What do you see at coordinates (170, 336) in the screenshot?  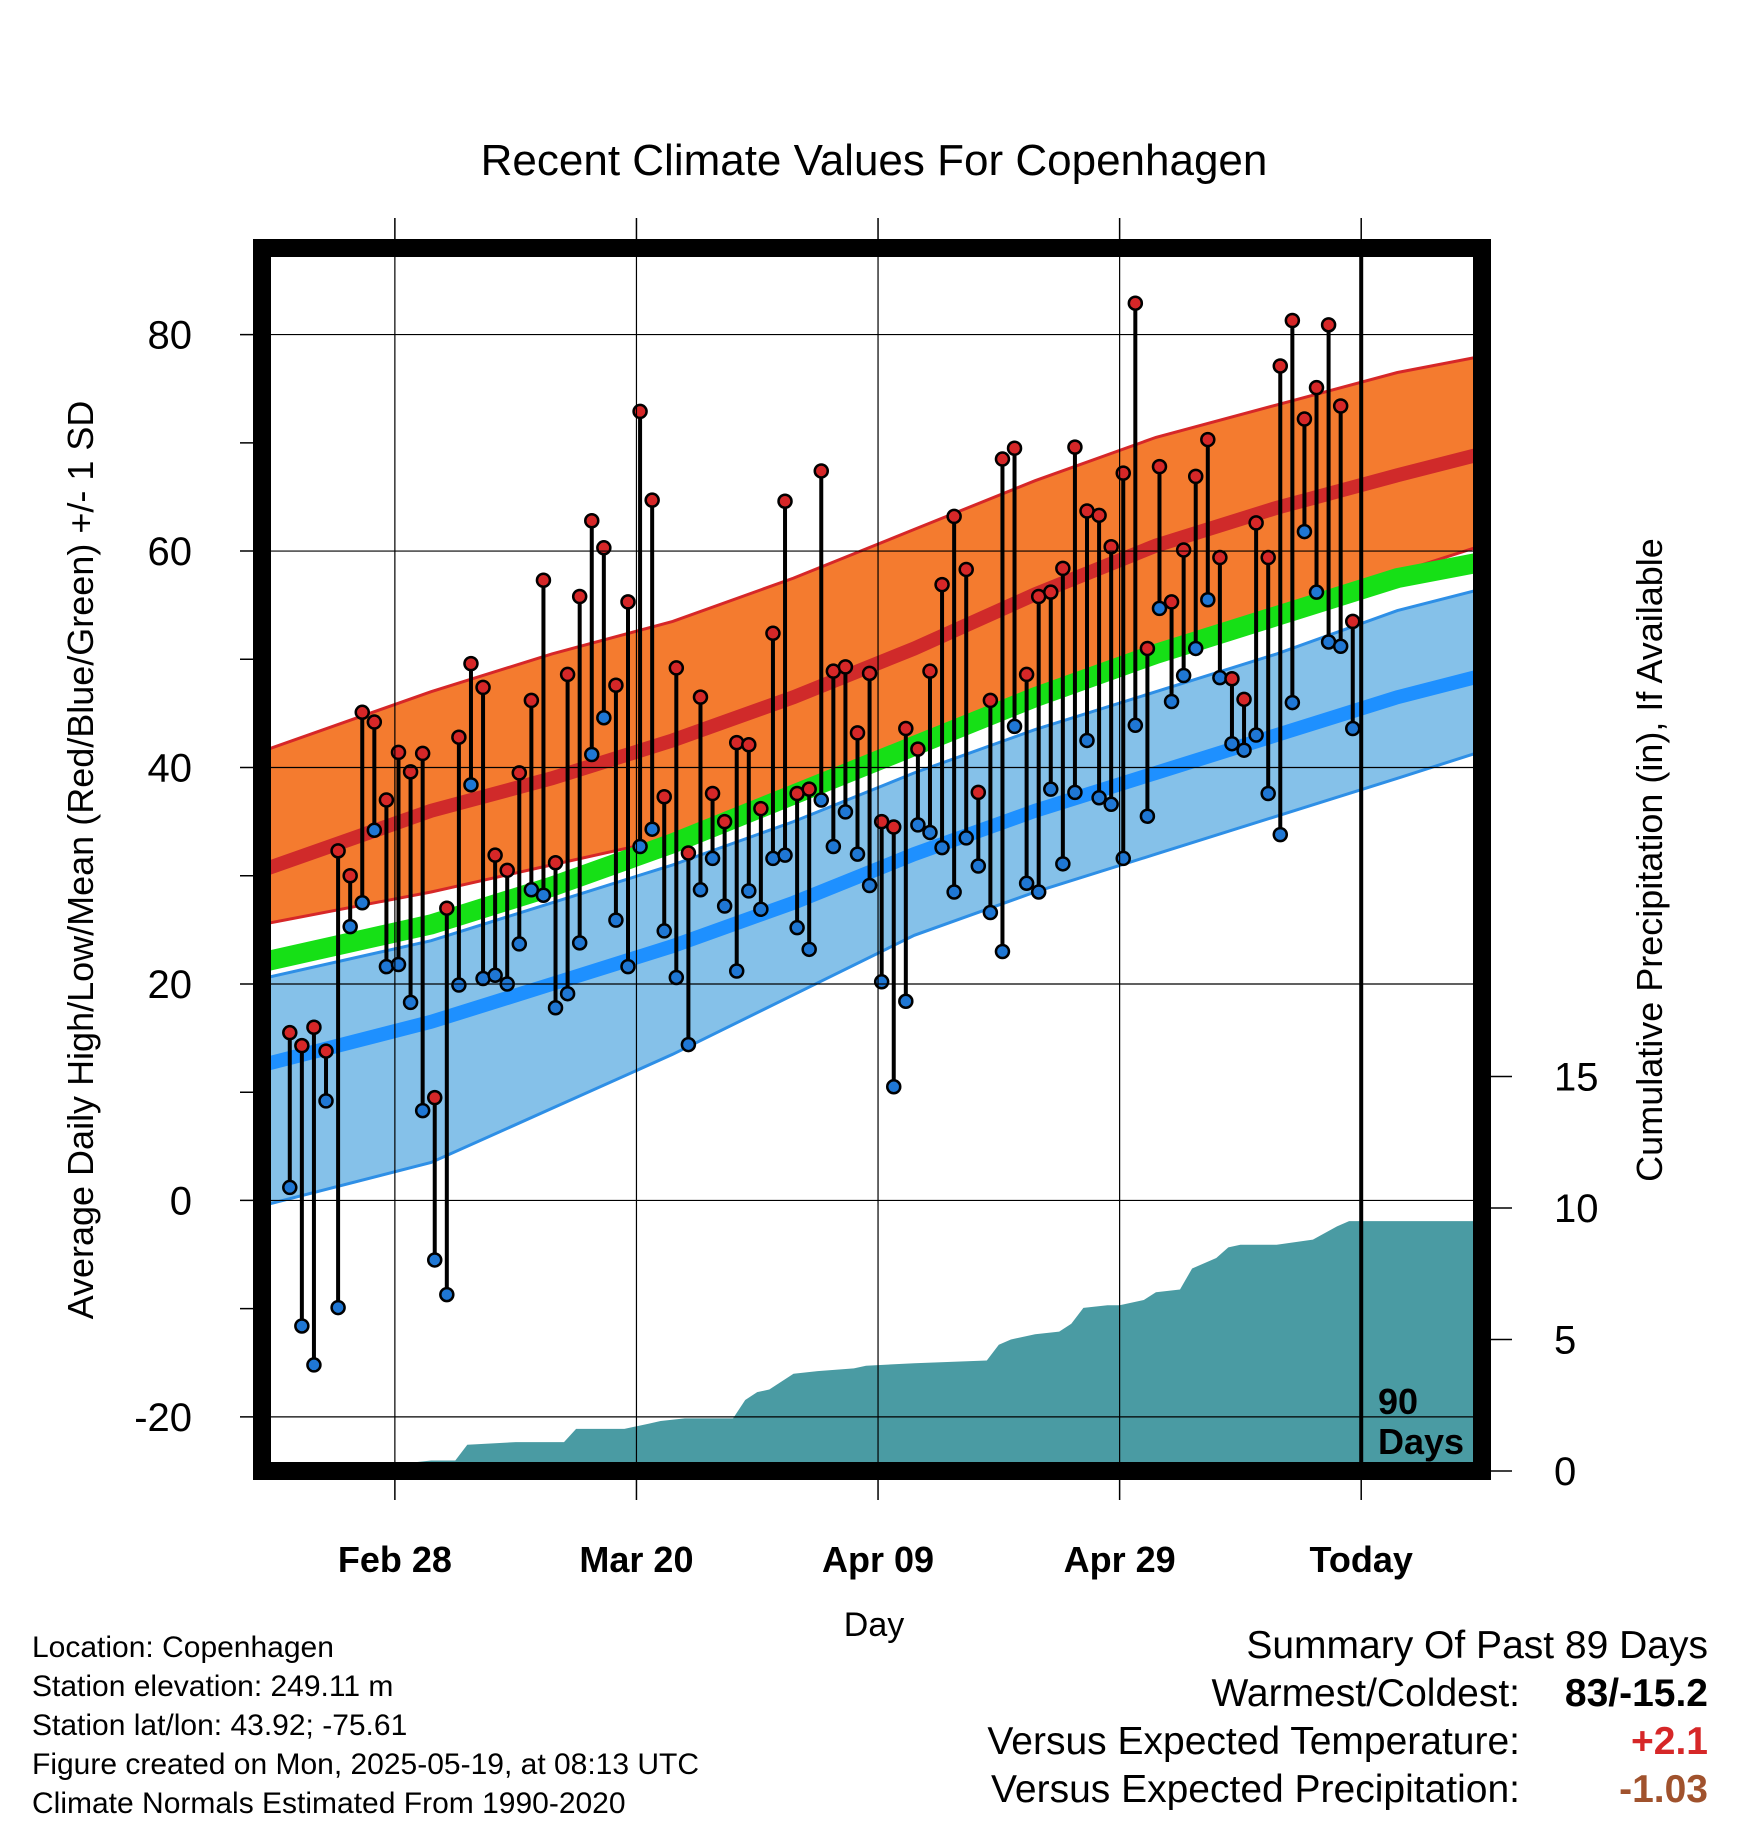 I see `y-left-tick-label: 80` at bounding box center [170, 336].